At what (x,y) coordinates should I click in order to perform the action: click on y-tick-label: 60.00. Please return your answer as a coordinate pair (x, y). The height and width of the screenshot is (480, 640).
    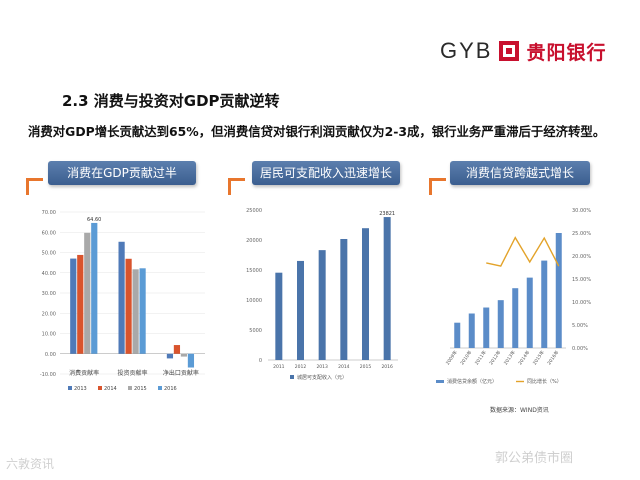
    Looking at the image, I should click on (49, 233).